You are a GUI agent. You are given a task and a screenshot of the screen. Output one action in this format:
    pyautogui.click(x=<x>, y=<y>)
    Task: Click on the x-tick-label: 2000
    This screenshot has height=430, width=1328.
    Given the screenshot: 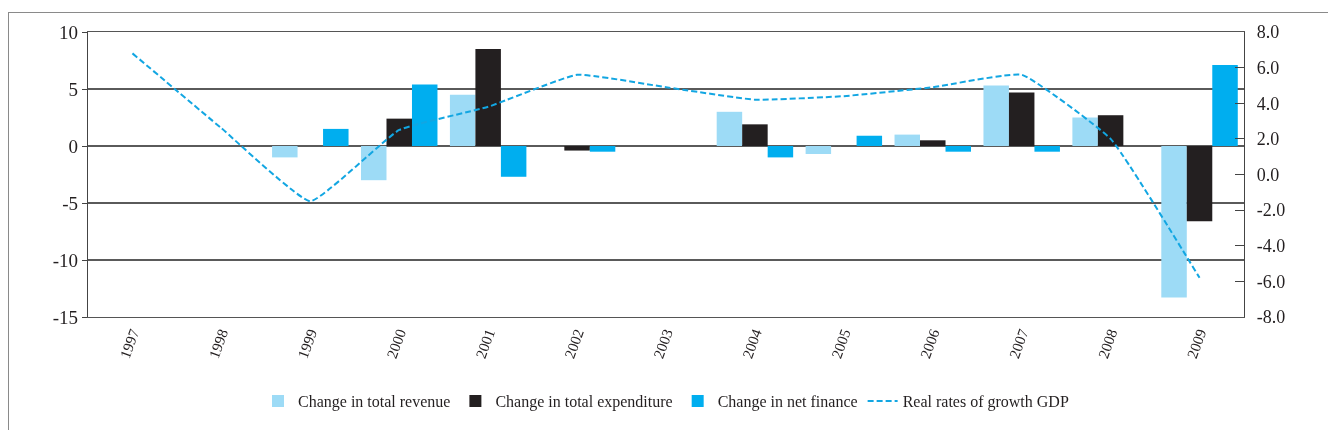 What is the action you would take?
    pyautogui.click(x=396, y=343)
    